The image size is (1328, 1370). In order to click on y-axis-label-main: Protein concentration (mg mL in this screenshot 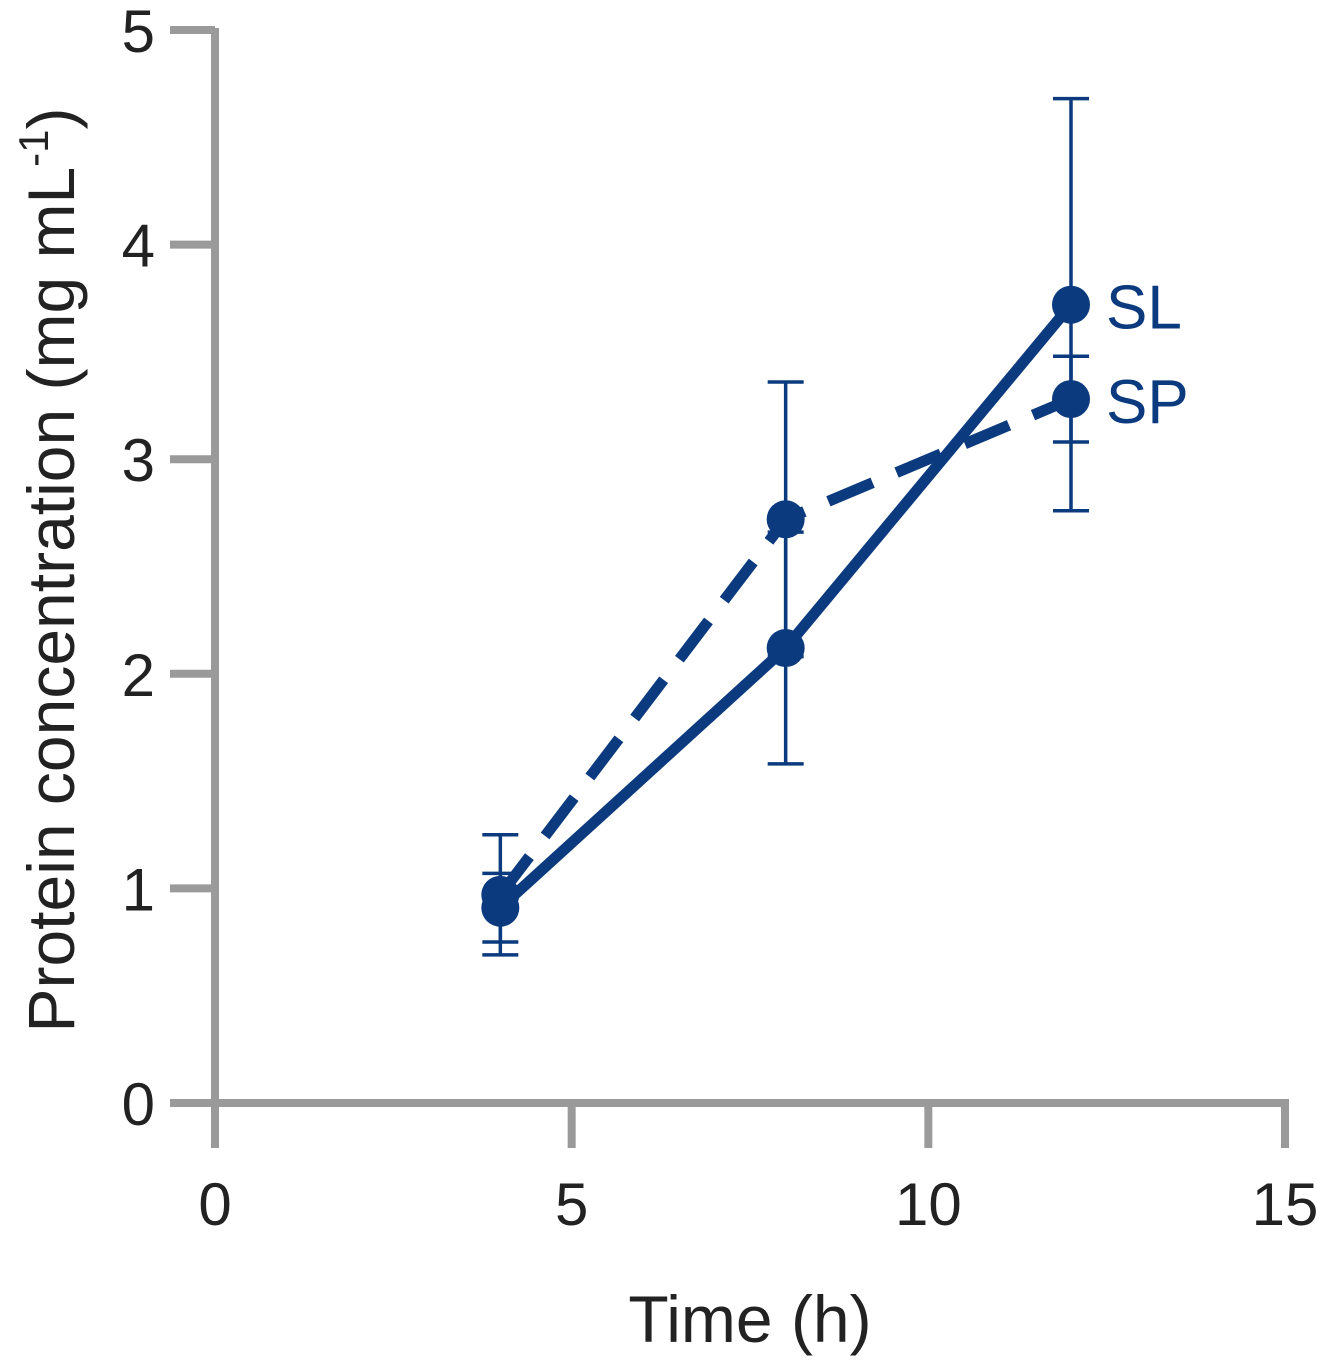, I will do `click(51, 600)`.